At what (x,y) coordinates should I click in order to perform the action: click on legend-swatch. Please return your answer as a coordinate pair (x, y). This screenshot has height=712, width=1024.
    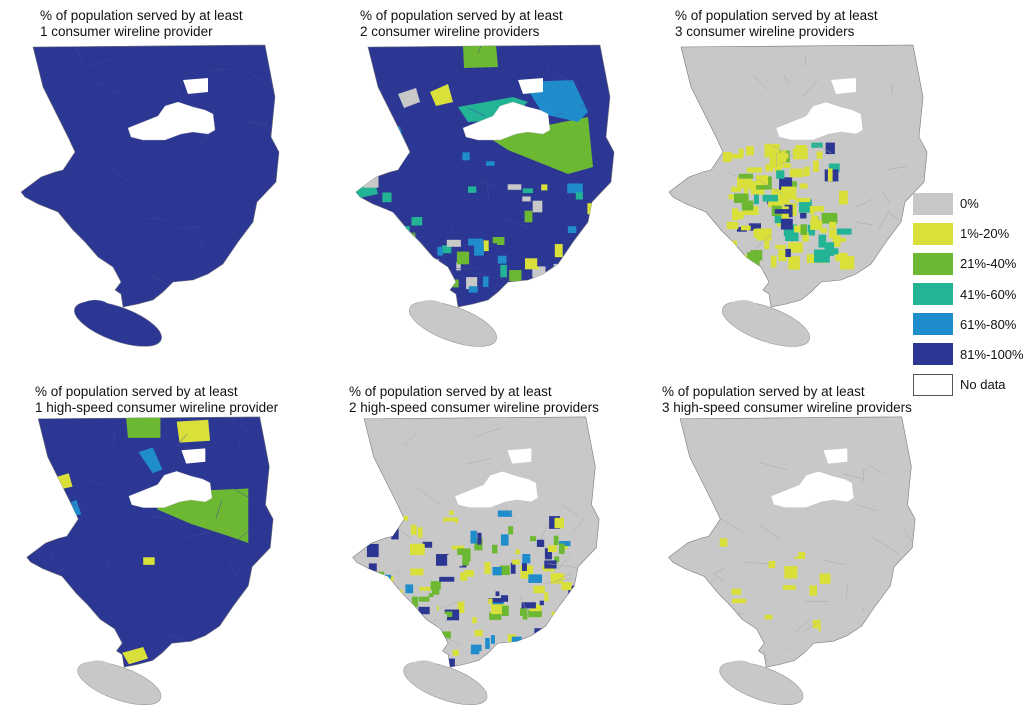
    Looking at the image, I should click on (933, 384).